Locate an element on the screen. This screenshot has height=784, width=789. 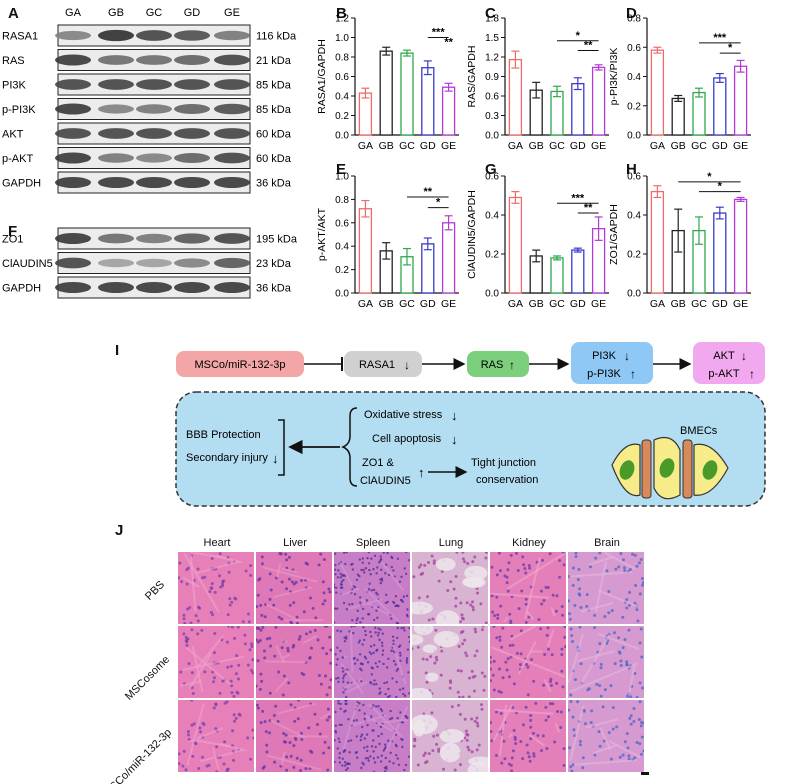
akt-label: AKT is located at coordinates (724, 356).